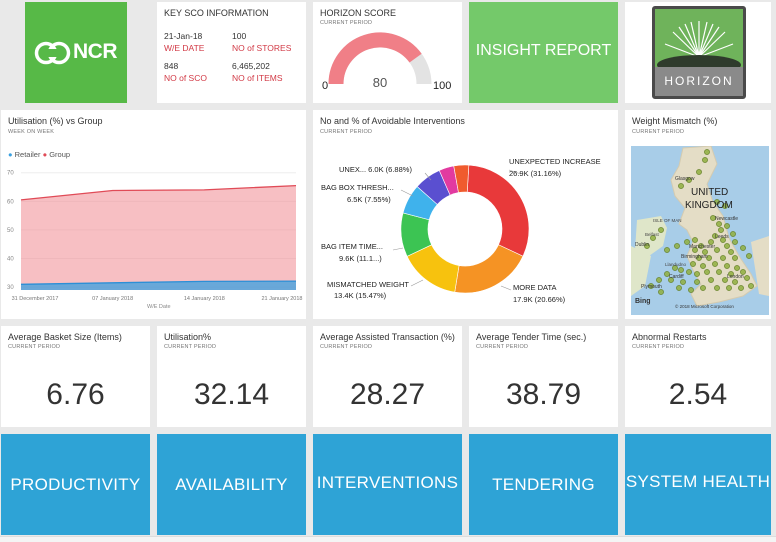 The width and height of the screenshot is (776, 542). I want to click on nav-productivity-button: PRODUCTIVITY, so click(75, 484).